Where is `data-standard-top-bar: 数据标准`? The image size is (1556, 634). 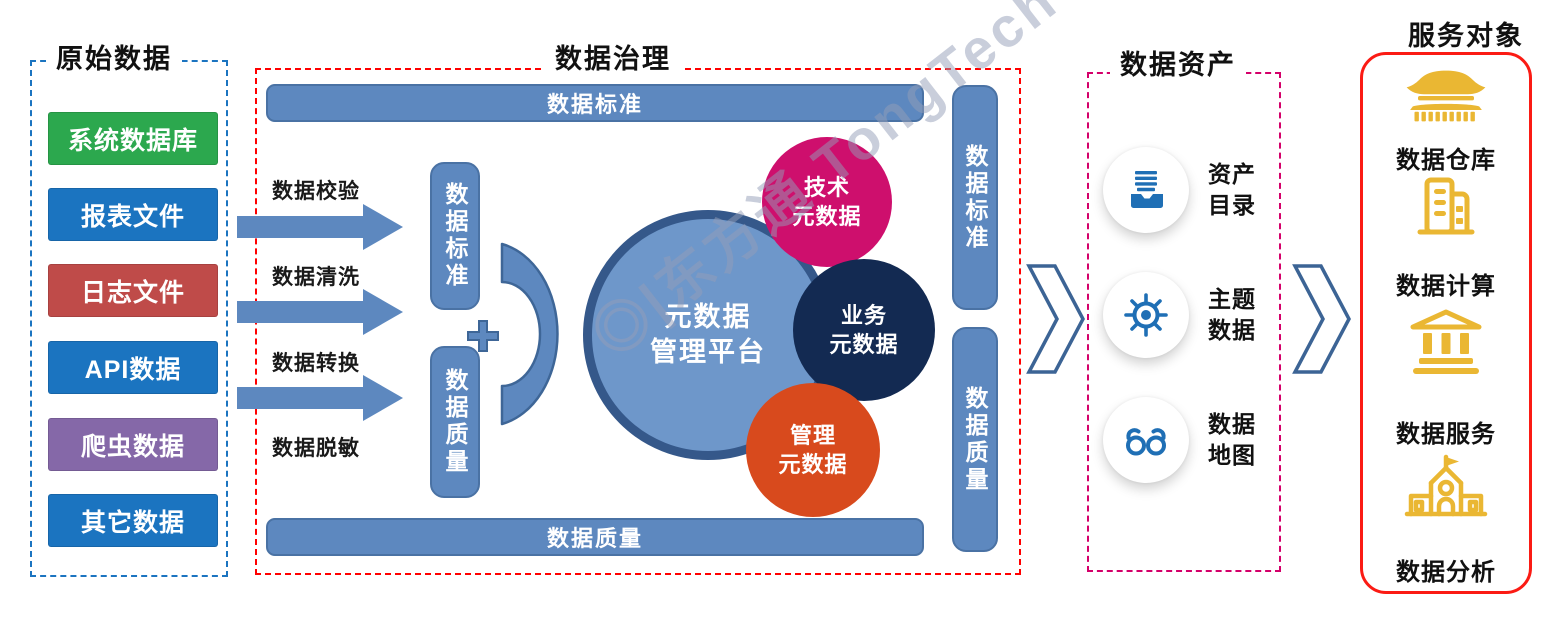
data-standard-top-bar: 数据标准 is located at coordinates (595, 103).